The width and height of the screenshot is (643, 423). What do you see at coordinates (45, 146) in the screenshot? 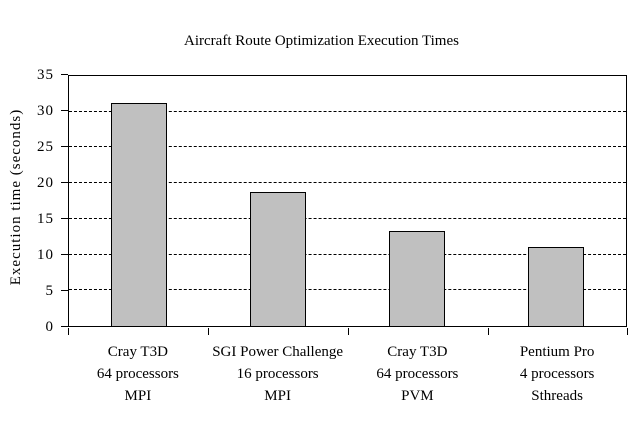
I see `y-tick-label-25: 25` at bounding box center [45, 146].